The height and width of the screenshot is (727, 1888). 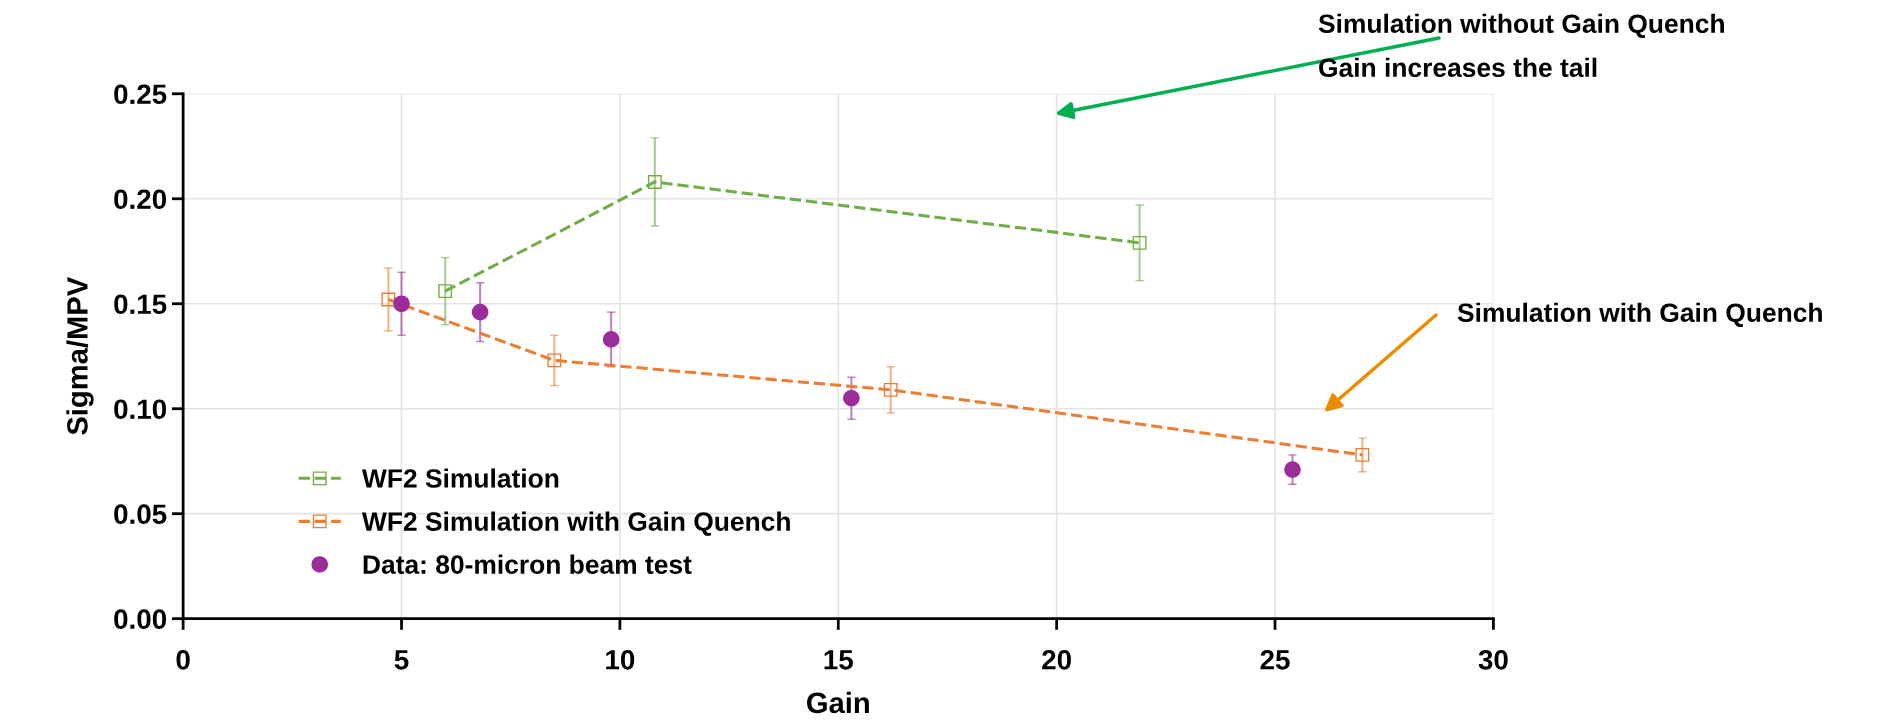 What do you see at coordinates (1521, 26) in the screenshot?
I see `text: Simulation without Gain Quench` at bounding box center [1521, 26].